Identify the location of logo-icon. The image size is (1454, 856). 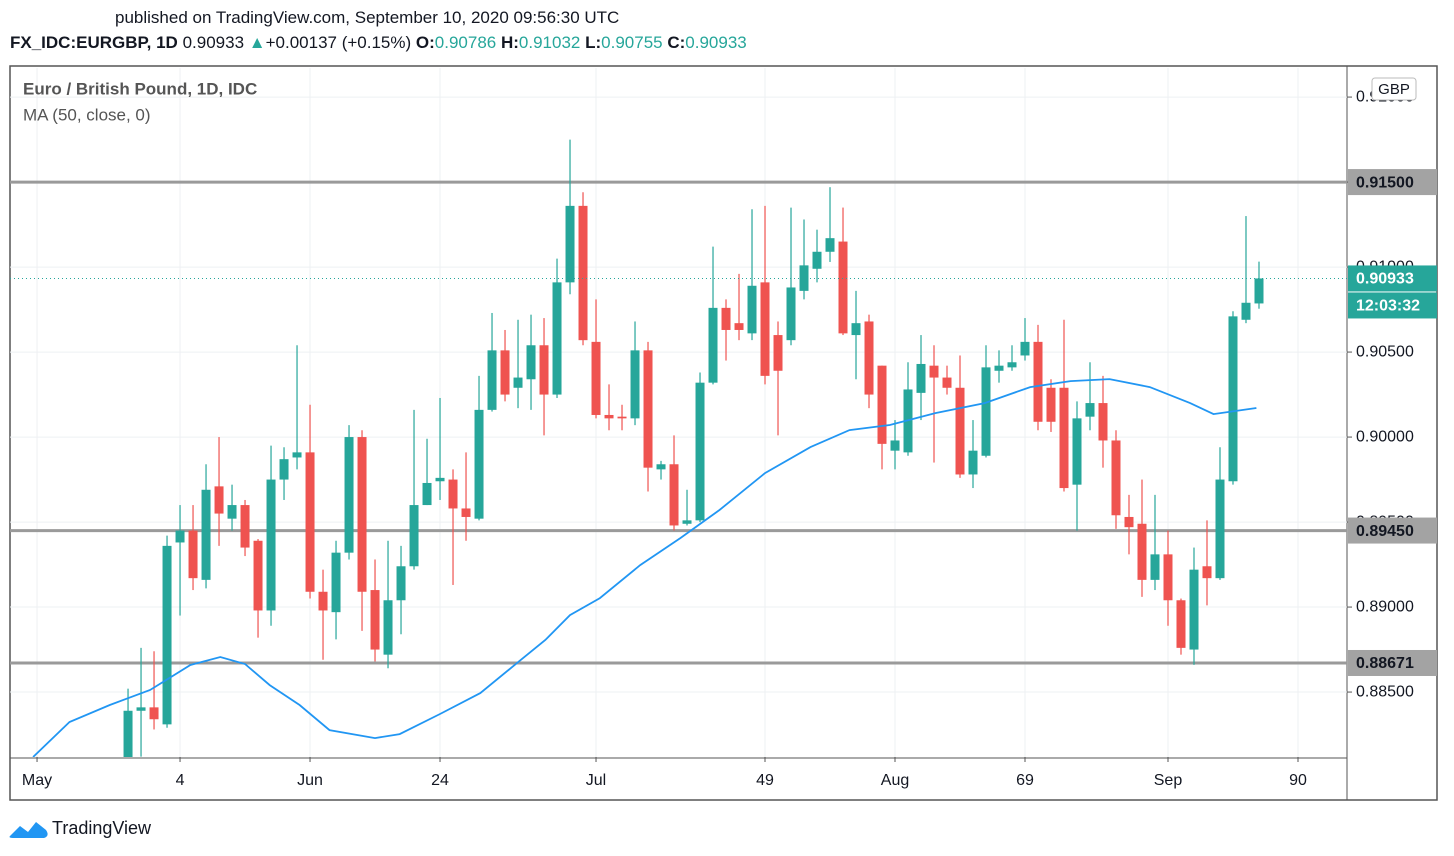
(28, 830).